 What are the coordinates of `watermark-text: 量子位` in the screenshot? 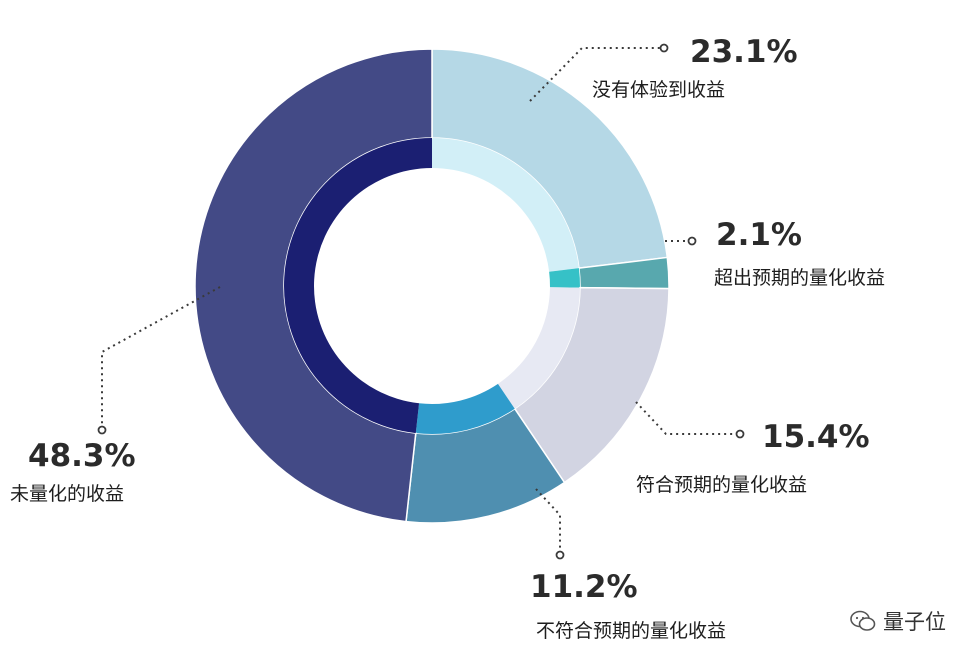 It's located at (914, 622).